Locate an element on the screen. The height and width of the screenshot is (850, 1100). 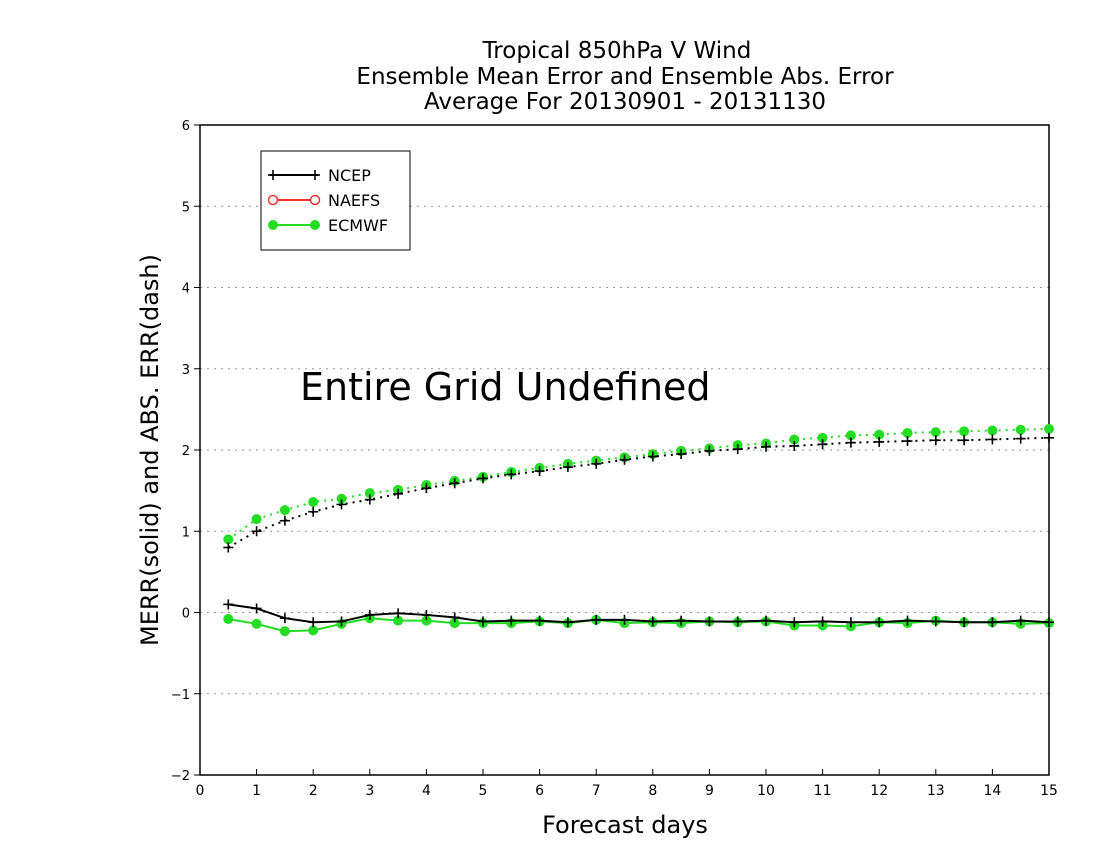
x-tick-label: 0 is located at coordinates (200, 791).